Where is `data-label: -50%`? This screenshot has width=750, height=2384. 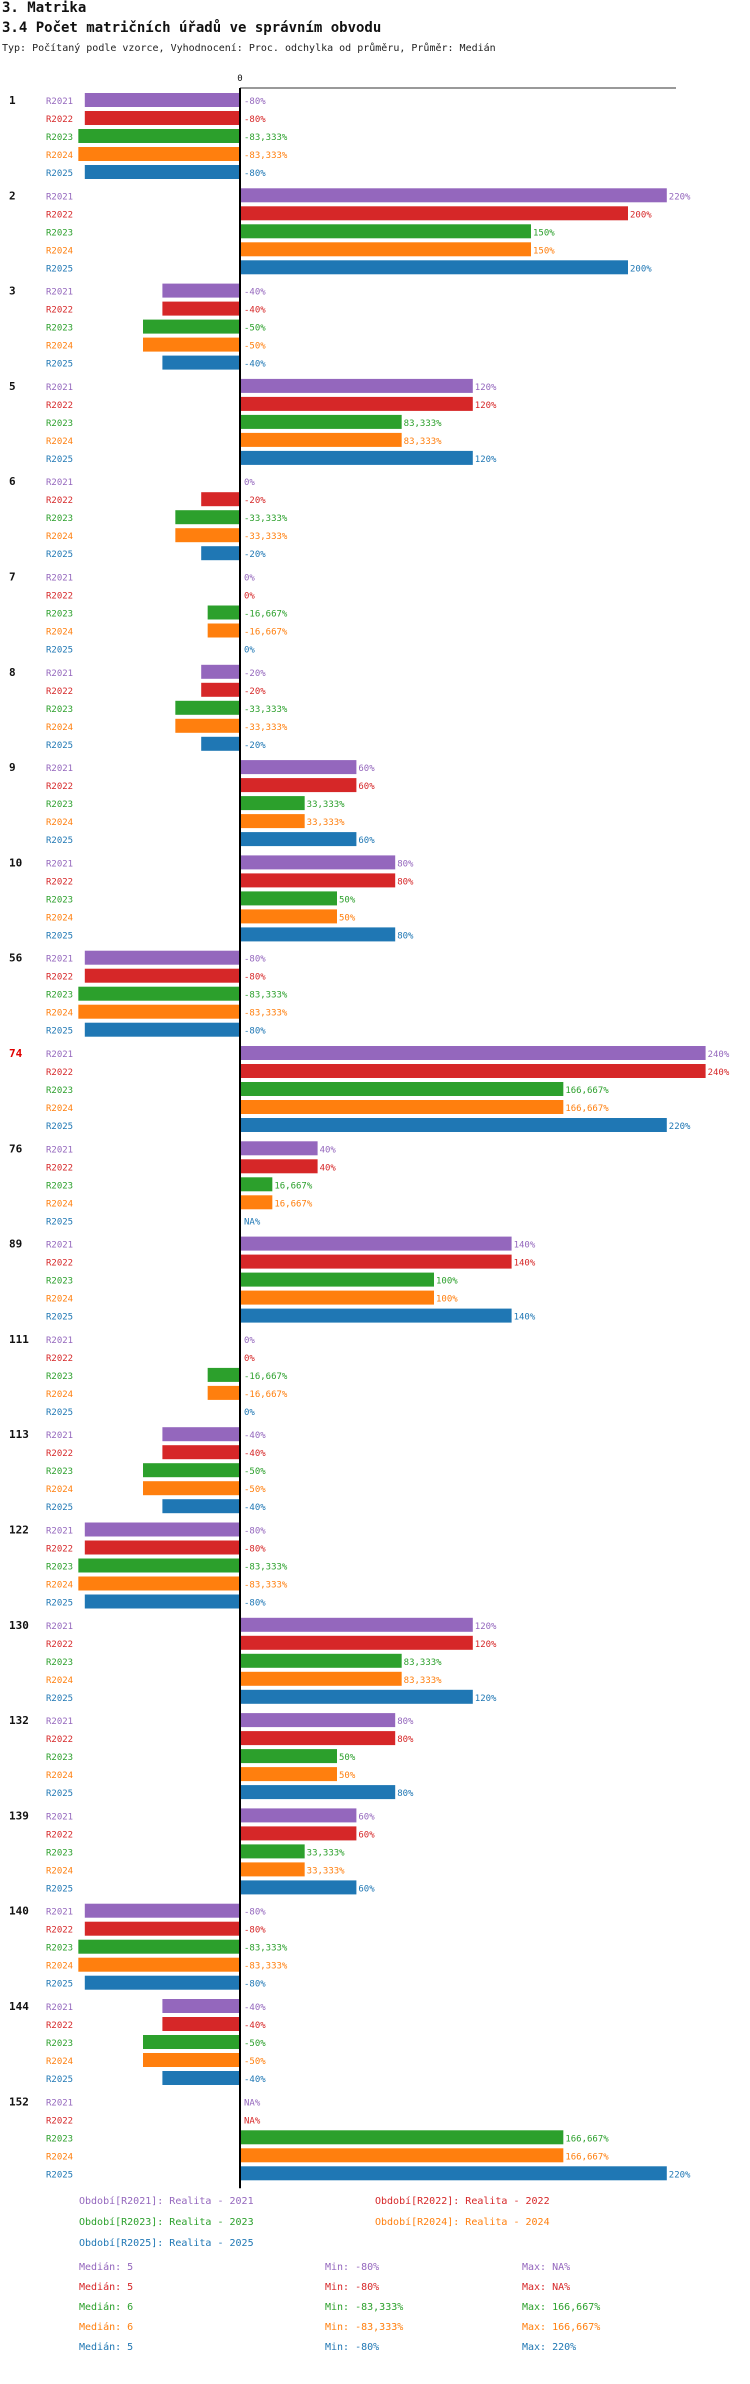
data-label: -50% is located at coordinates (255, 1490).